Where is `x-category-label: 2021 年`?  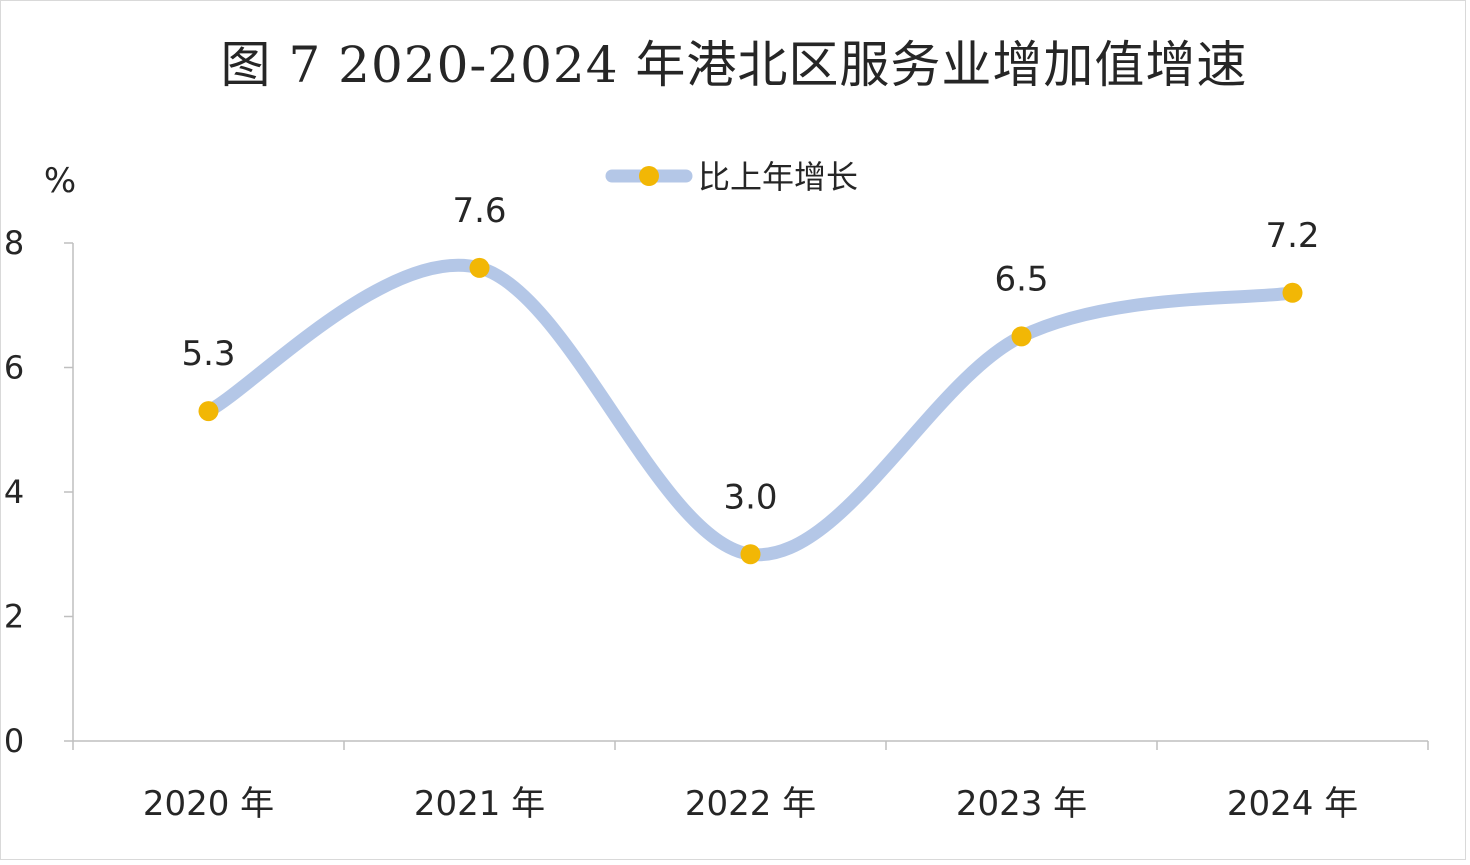
x-category-label: 2021 年 is located at coordinates (479, 804).